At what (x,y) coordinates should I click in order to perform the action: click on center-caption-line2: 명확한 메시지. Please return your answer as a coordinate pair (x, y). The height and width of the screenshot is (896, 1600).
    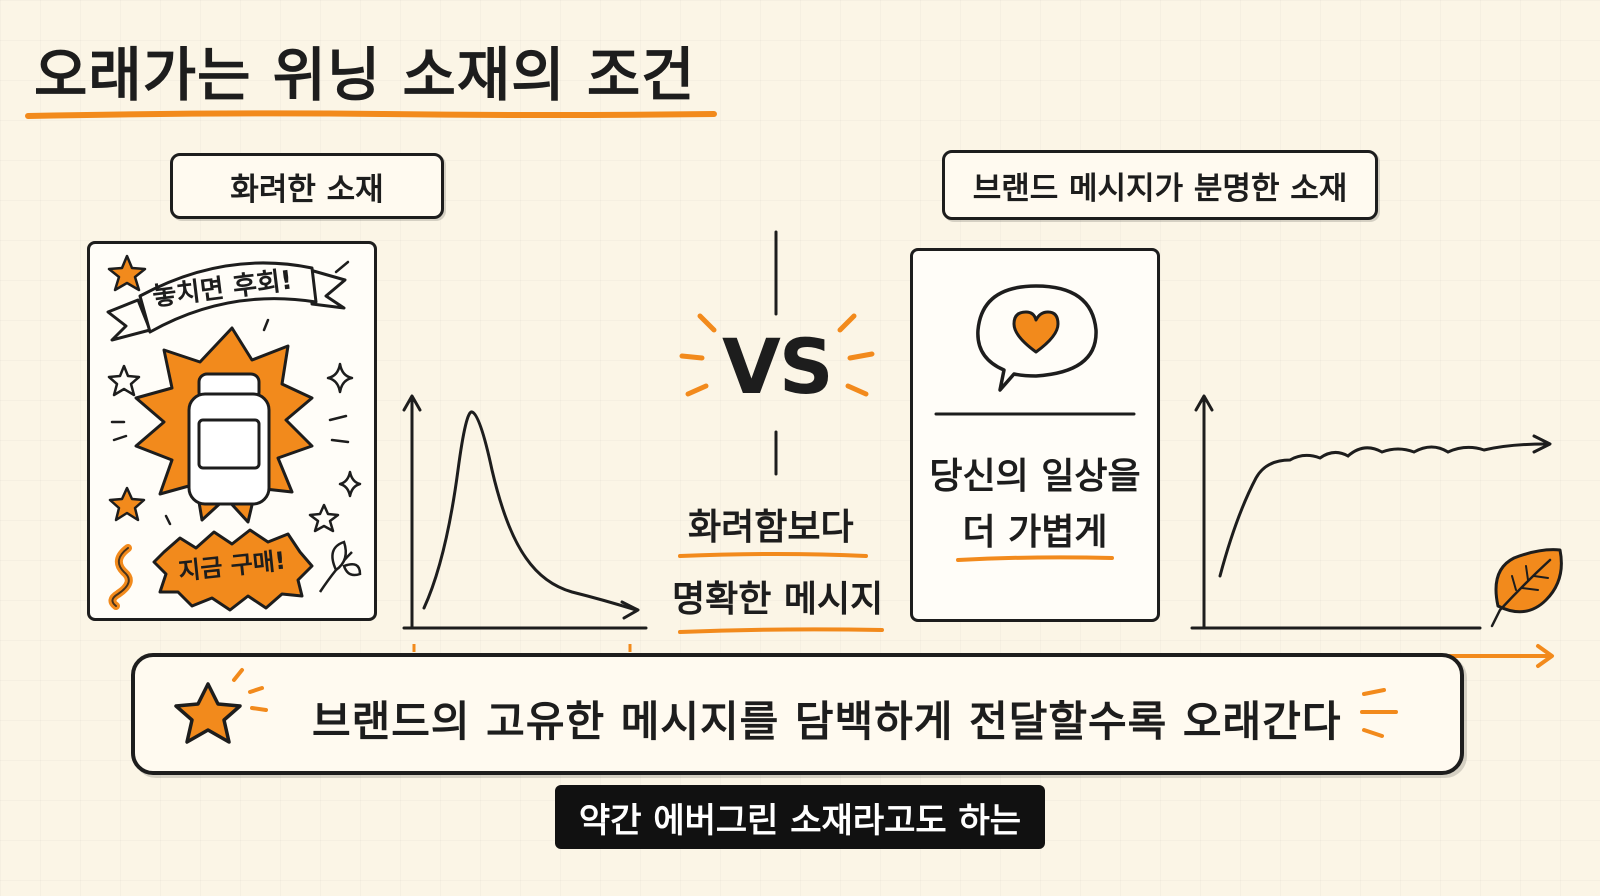
    Looking at the image, I should click on (778, 599).